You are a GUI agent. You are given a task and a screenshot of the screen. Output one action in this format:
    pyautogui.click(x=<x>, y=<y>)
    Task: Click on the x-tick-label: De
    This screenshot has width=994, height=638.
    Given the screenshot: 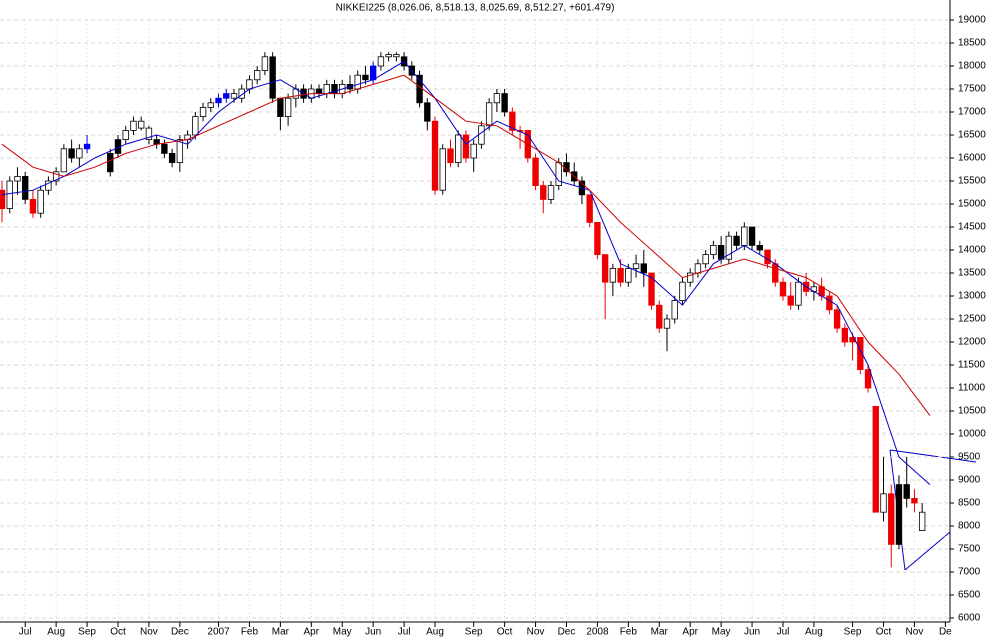 What is the action you would take?
    pyautogui.click(x=945, y=632)
    